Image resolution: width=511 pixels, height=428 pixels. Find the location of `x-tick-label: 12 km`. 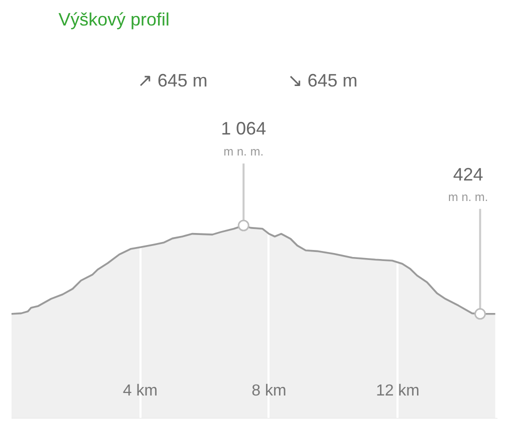

x-tick-label: 12 km is located at coordinates (398, 391).